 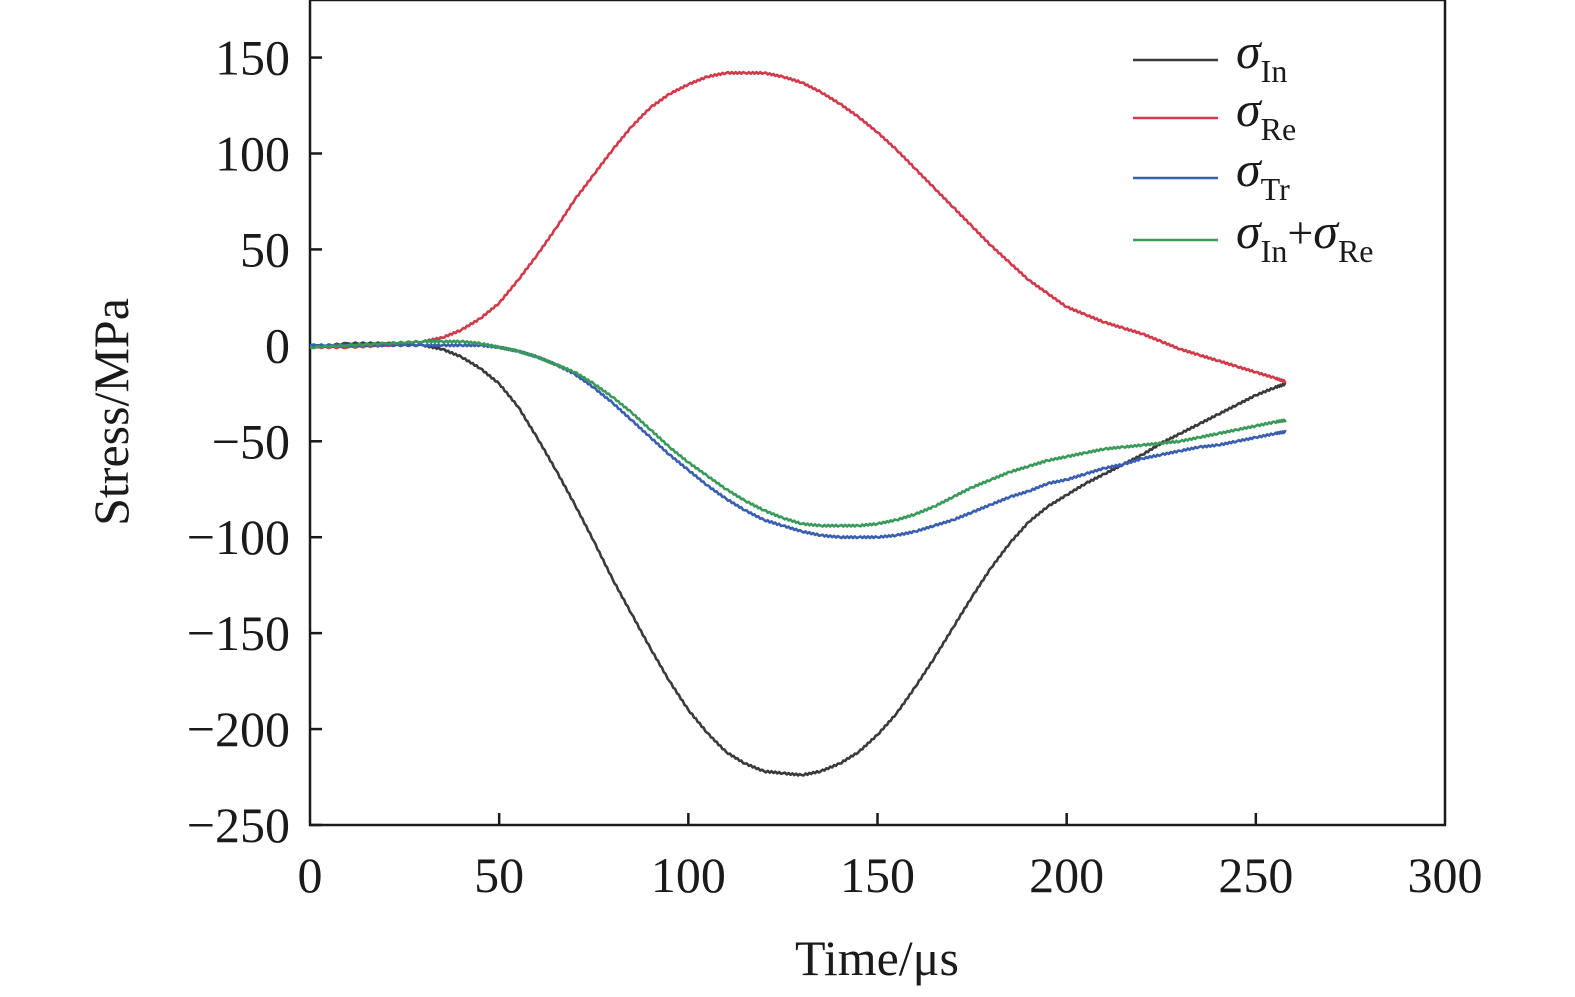 I want to click on x-tick-label: 250, so click(x=1255, y=875).